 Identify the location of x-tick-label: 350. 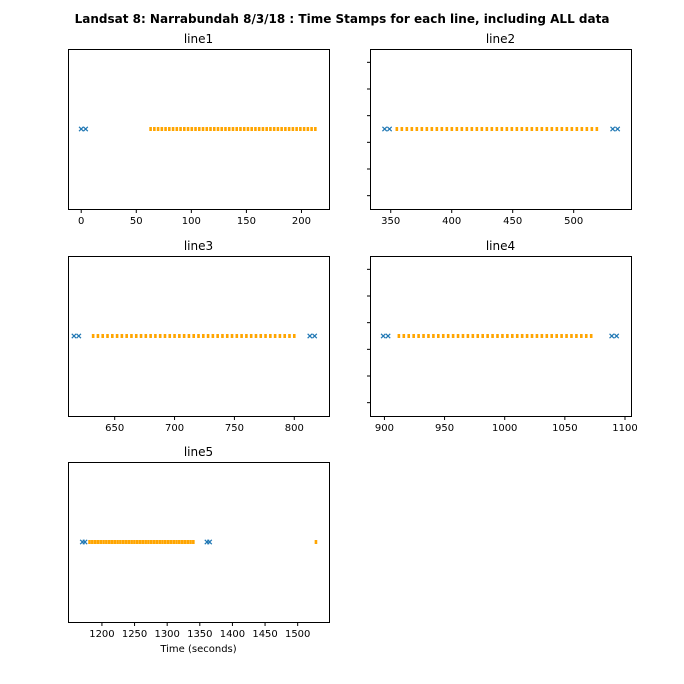
(390, 221).